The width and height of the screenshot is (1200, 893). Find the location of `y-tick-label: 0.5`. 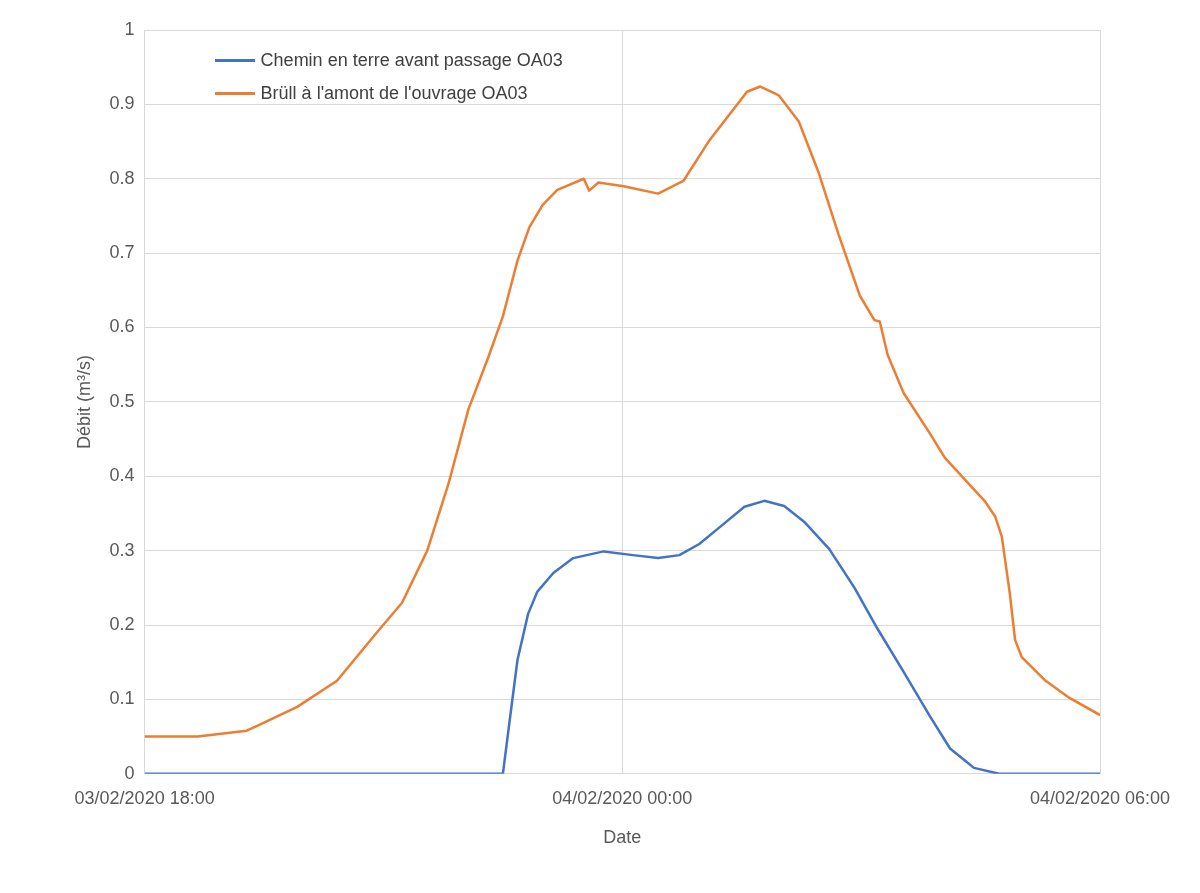

y-tick-label: 0.5 is located at coordinates (122, 400).